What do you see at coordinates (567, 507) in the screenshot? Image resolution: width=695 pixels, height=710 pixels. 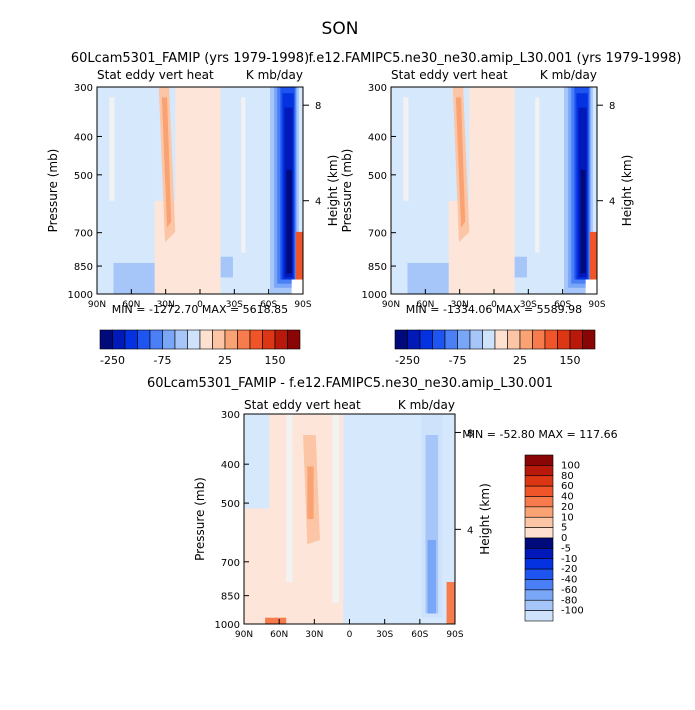 I see `colorbar-label: 20` at bounding box center [567, 507].